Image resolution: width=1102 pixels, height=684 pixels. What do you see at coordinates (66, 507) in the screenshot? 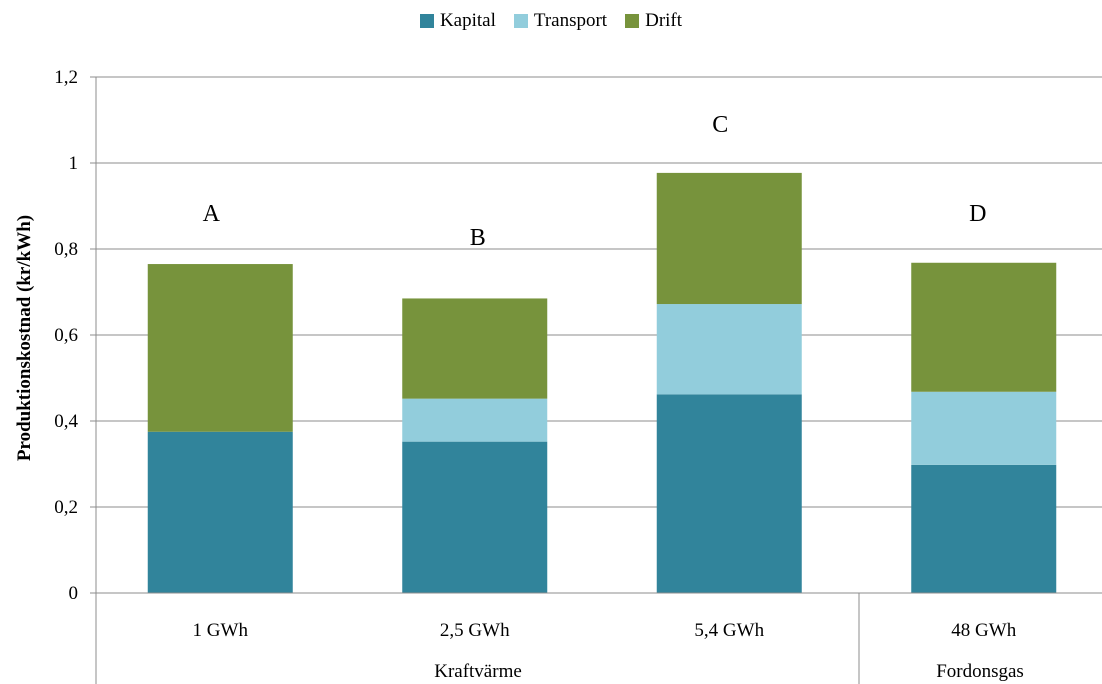
I see `y-tick-label: 0,2` at bounding box center [66, 507].